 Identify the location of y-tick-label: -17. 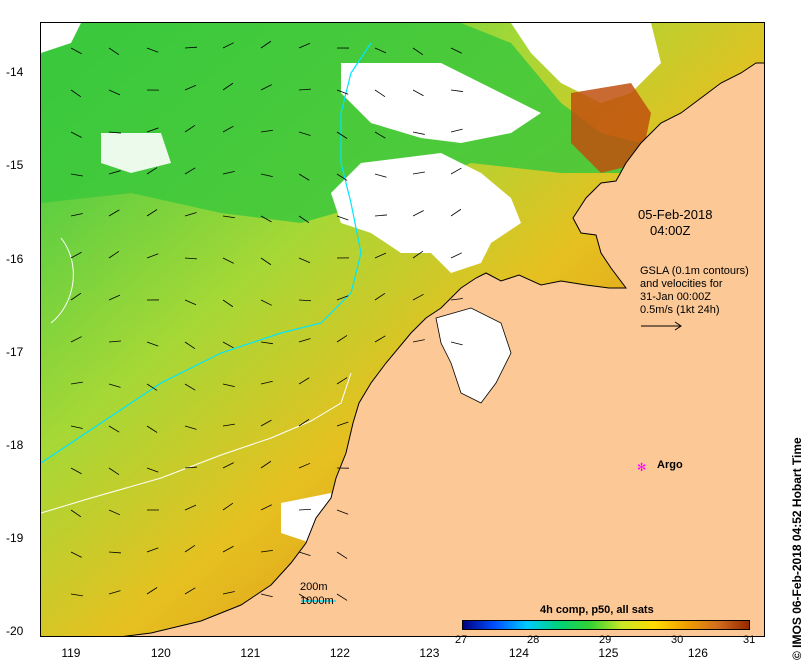
(15, 351).